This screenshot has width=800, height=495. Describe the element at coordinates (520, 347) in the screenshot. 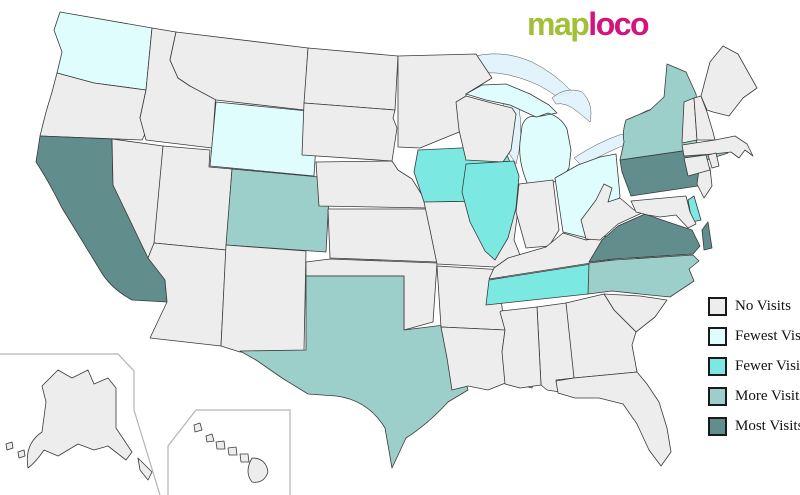

I see `state-mississippi` at that location.